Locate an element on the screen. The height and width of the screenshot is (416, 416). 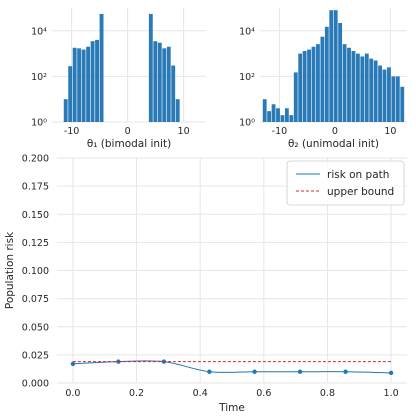
risk-x-tick-label: 1.0 is located at coordinates (391, 393).